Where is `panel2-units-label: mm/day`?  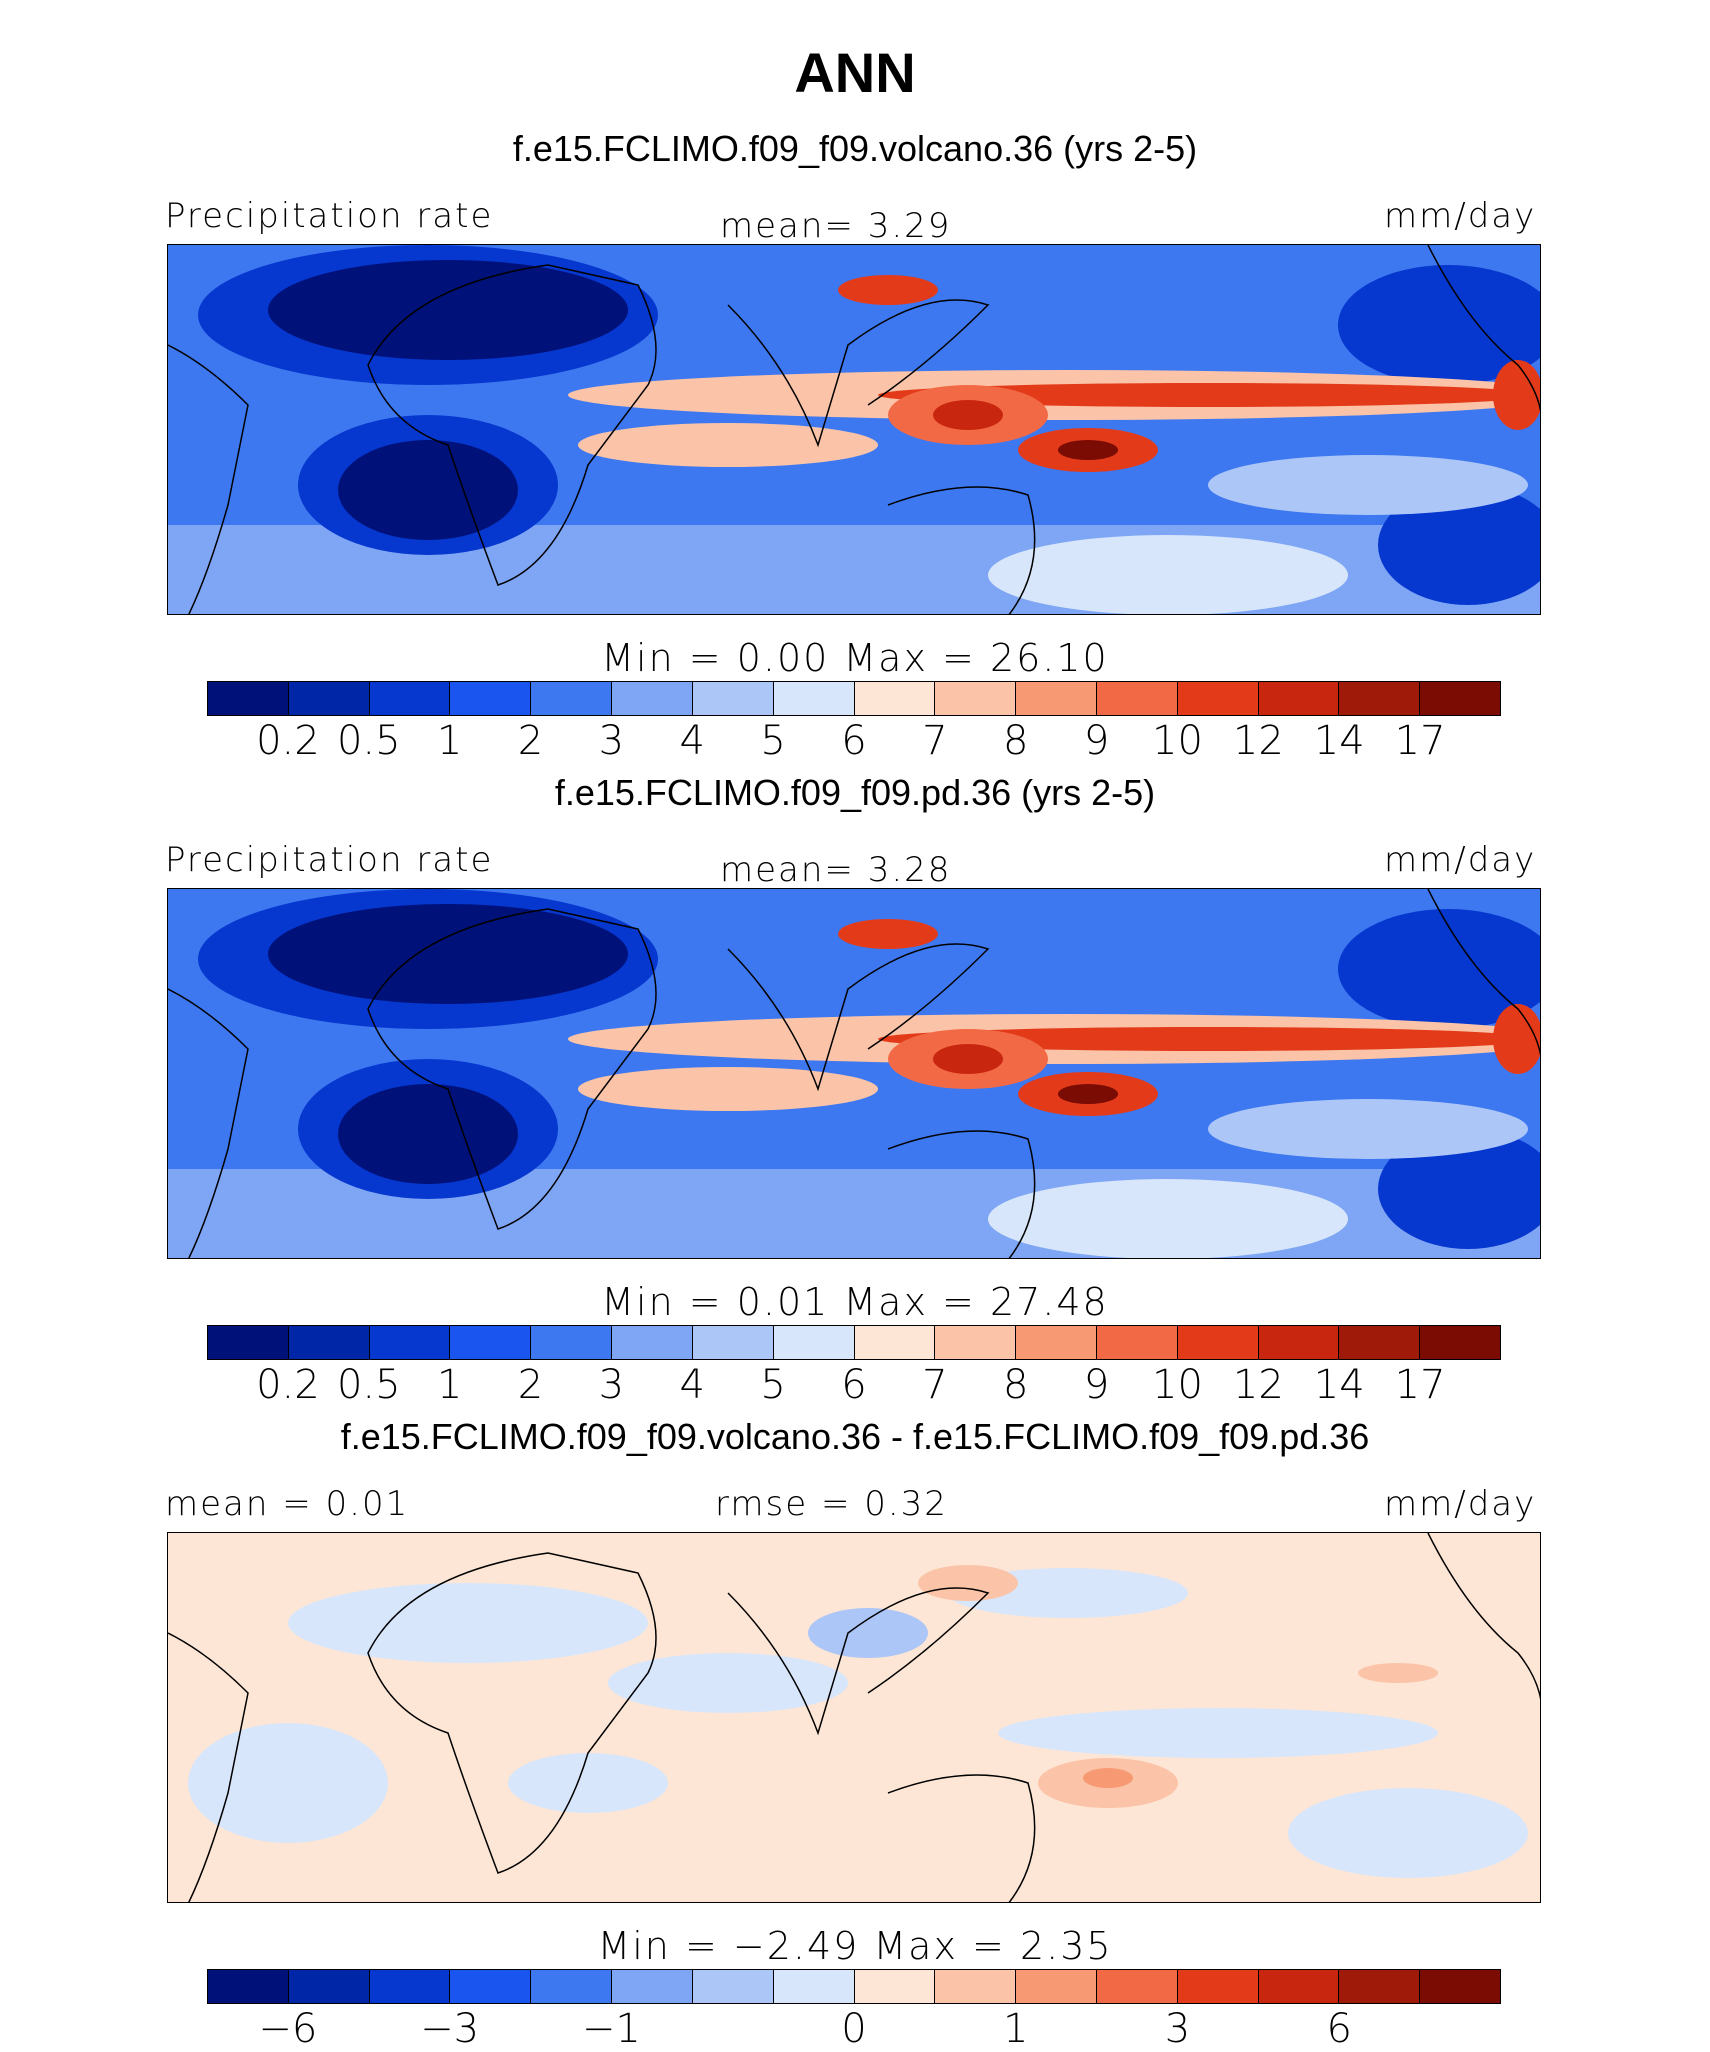
panel2-units-label: mm/day is located at coordinates (1460, 860).